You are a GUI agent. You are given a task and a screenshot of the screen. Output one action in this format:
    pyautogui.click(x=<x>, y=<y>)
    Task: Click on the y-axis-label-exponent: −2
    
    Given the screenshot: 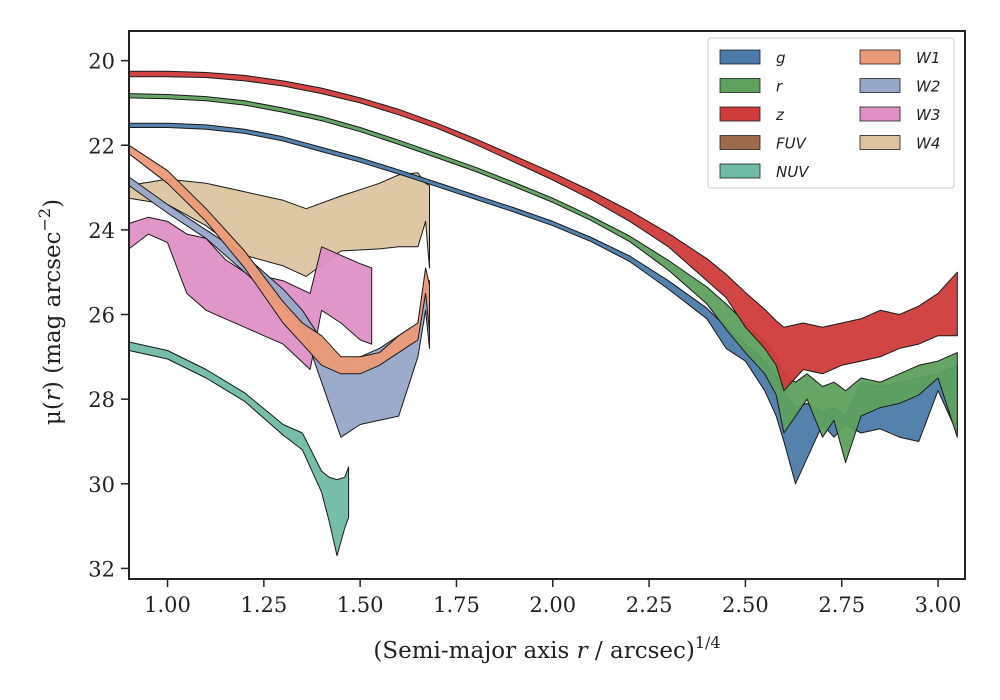 What is the action you would take?
    pyautogui.click(x=44, y=220)
    